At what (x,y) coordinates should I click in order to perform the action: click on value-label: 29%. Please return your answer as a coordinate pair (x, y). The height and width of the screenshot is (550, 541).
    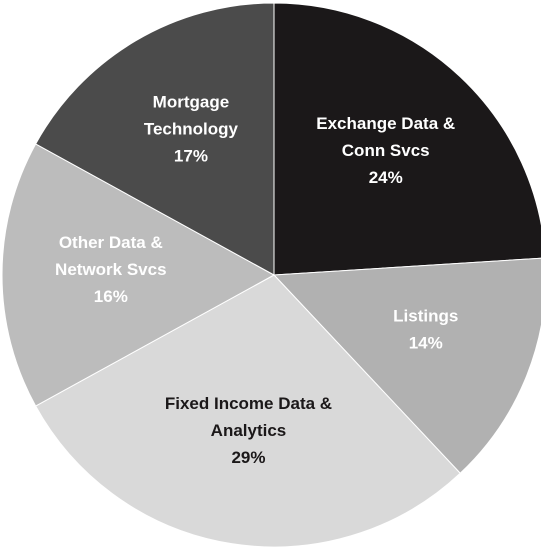
    Looking at the image, I should click on (248, 457).